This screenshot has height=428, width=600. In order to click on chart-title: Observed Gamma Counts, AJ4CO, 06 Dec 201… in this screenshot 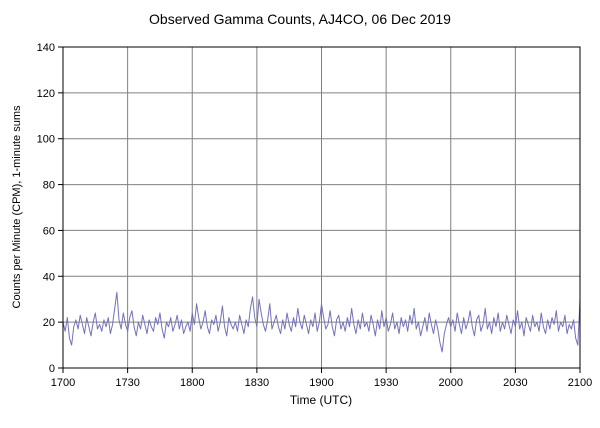, I will do `click(300, 19)`.